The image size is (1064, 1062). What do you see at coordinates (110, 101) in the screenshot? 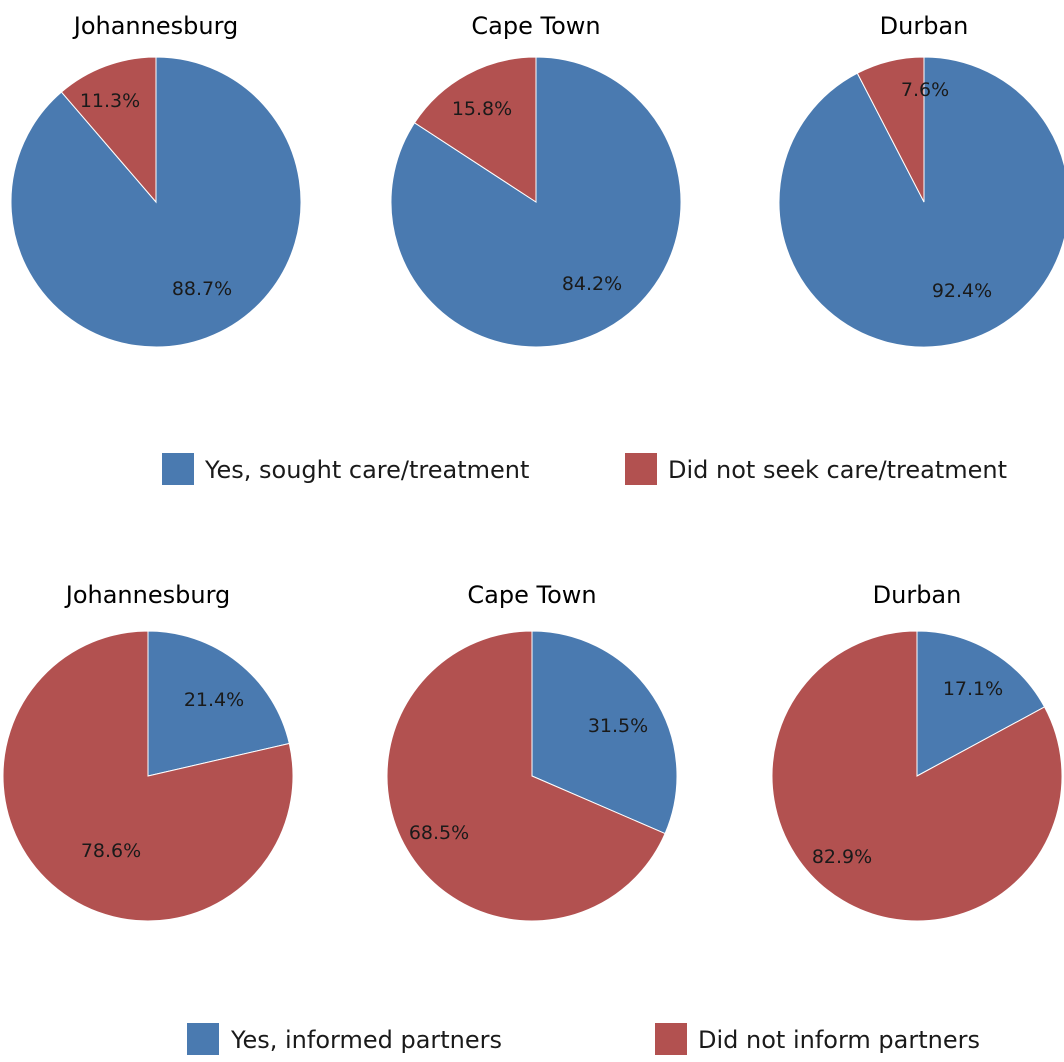
I see `pie-data-label-jhb-care-1: 11.3%` at bounding box center [110, 101].